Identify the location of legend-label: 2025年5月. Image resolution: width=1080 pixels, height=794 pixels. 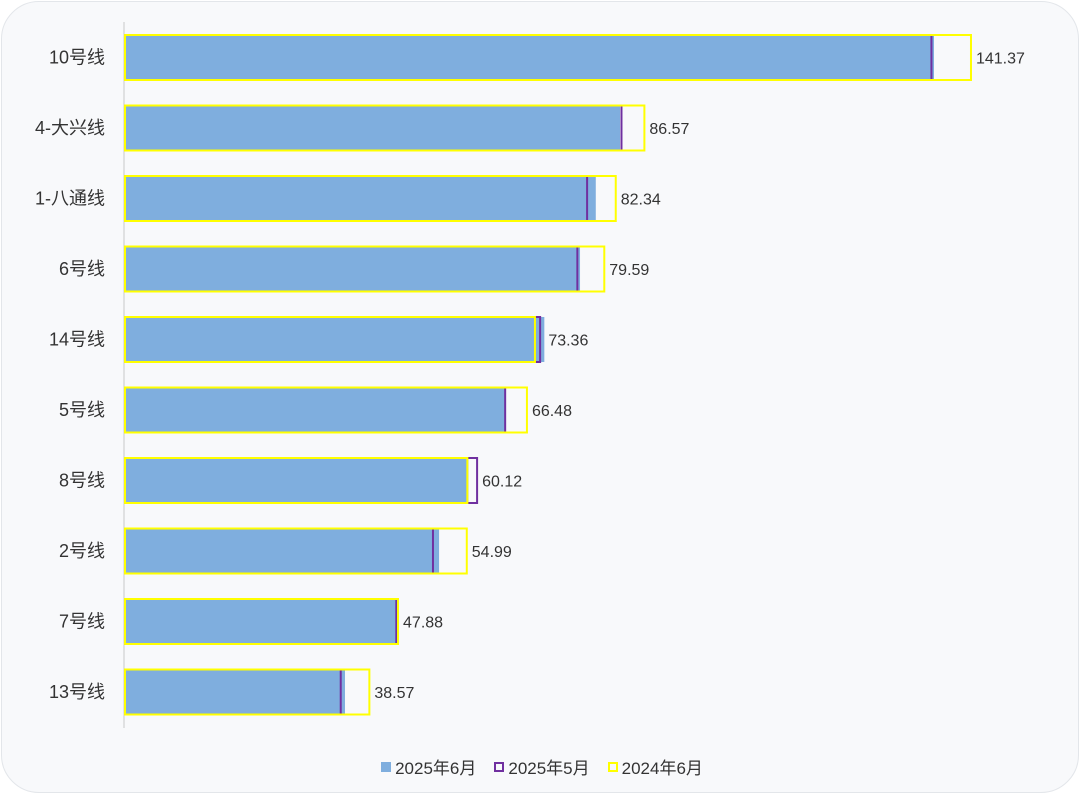
(549, 768).